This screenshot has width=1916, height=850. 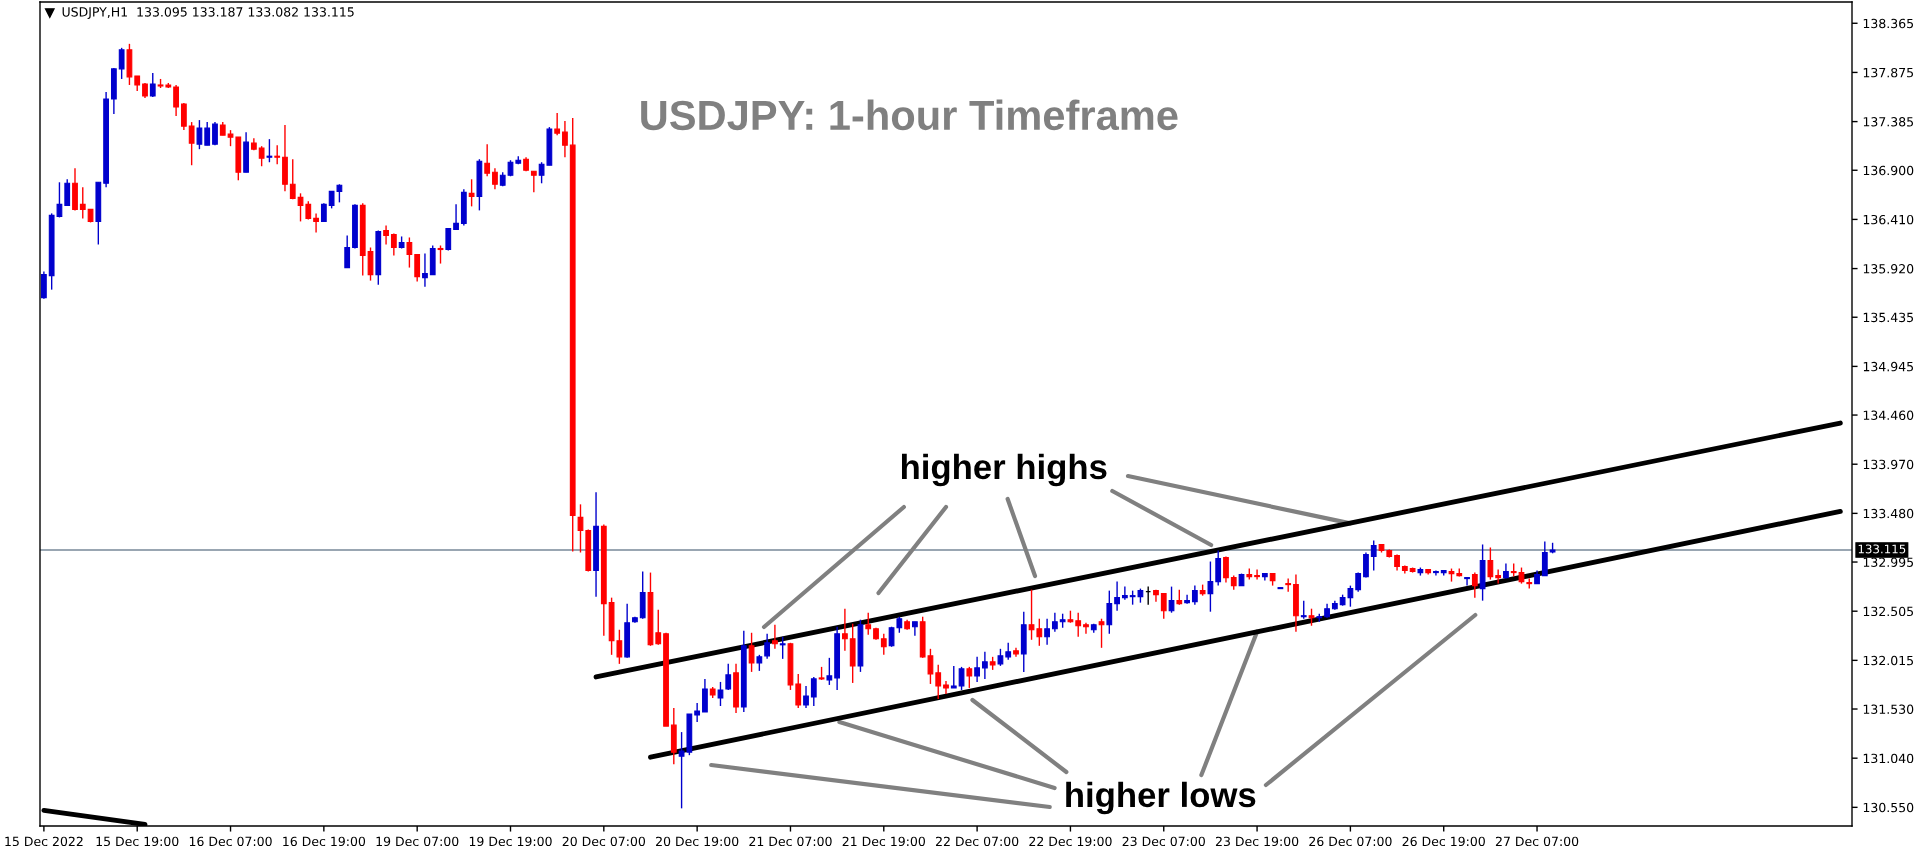 What do you see at coordinates (1257, 841) in the screenshot?
I see `x-tick-label: 23 Dec 19:00` at bounding box center [1257, 841].